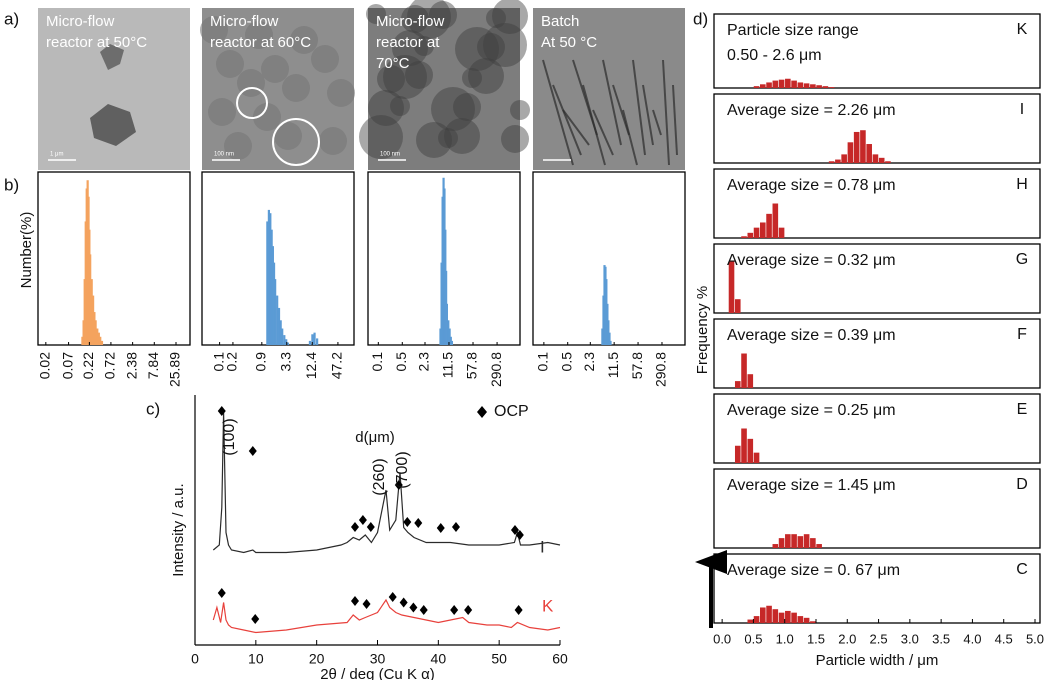 The image size is (1045, 680). I want to click on panel-tag: E, so click(1022, 409).